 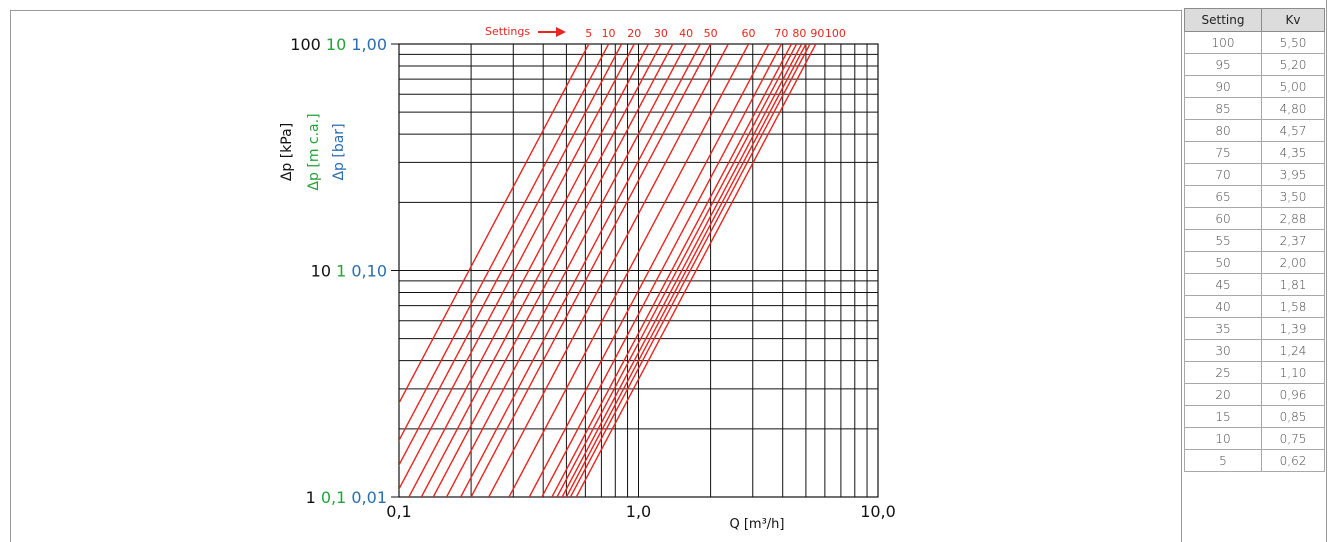 What do you see at coordinates (1293, 240) in the screenshot?
I see `kv-cell: 2,37` at bounding box center [1293, 240].